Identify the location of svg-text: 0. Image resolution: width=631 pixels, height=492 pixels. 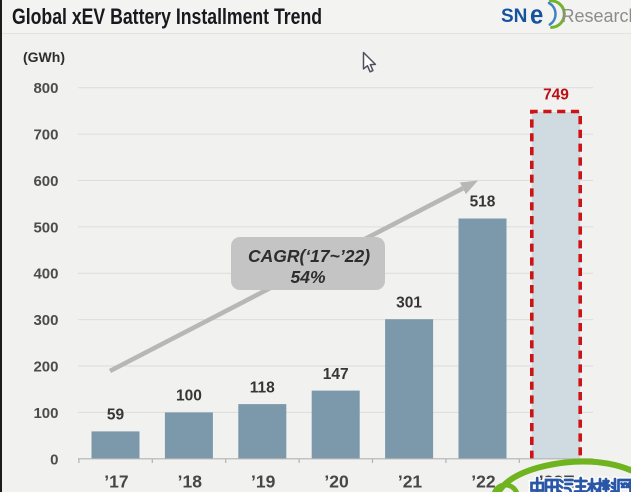
(54, 459).